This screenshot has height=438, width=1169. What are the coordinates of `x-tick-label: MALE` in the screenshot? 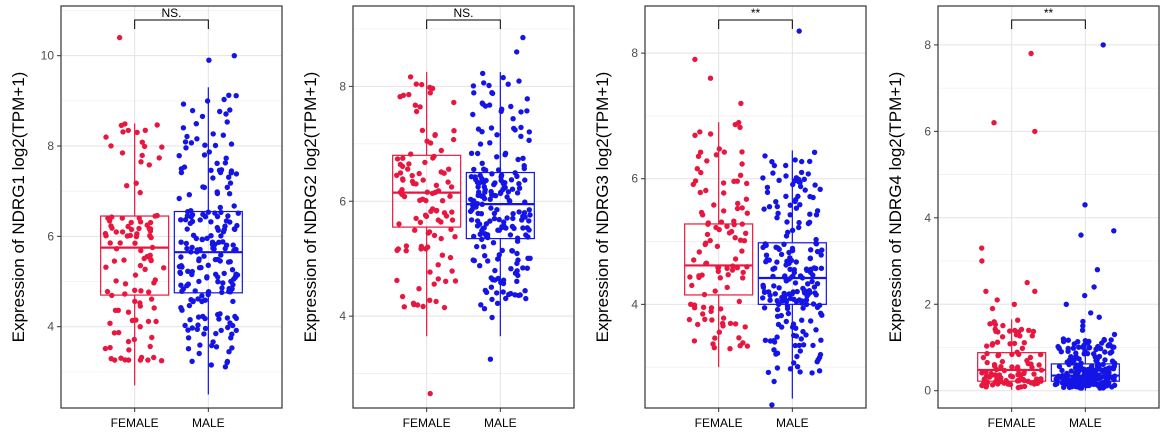 It's located at (208, 423).